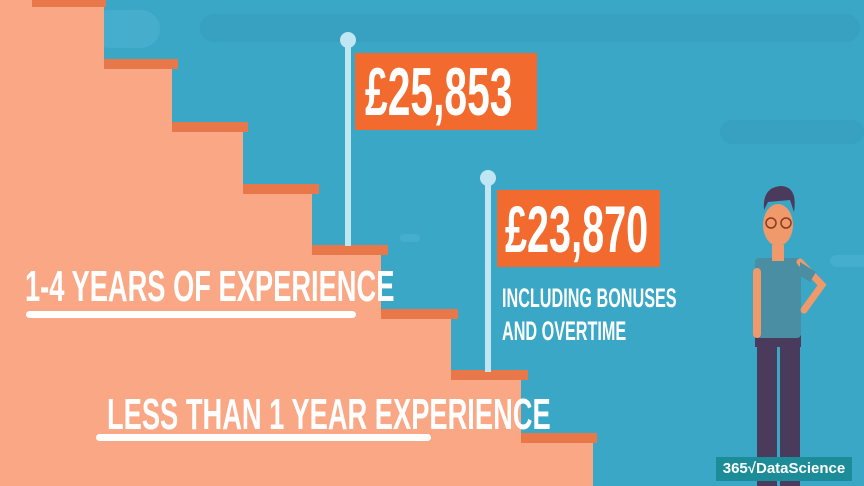 The width and height of the screenshot is (864, 486). I want to click on salary-note-line-1: INCLUDING BONUSES, so click(589, 298).